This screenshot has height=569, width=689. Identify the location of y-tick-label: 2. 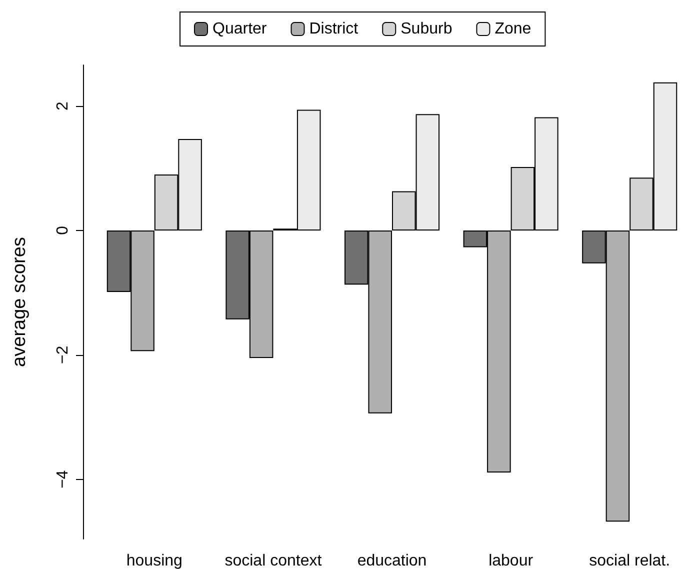
(63, 106).